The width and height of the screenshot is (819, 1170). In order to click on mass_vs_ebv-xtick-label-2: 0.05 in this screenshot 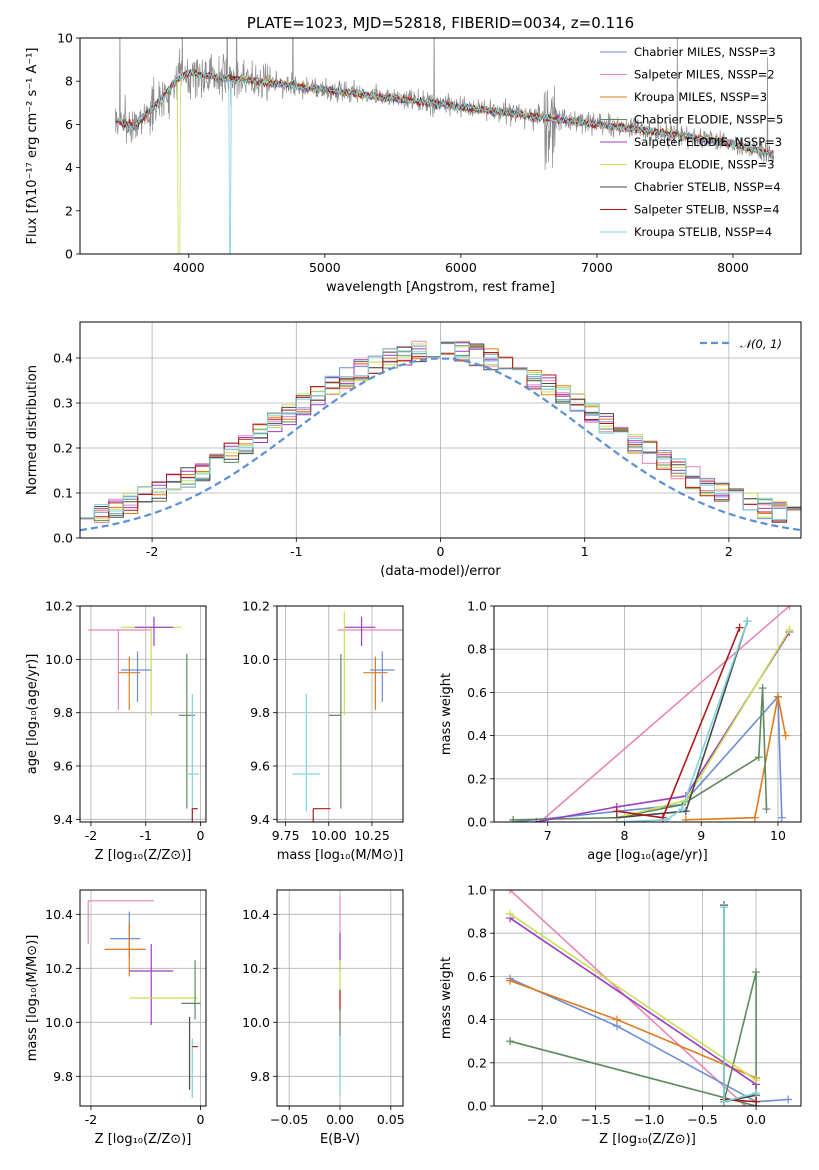, I will do `click(391, 1119)`.